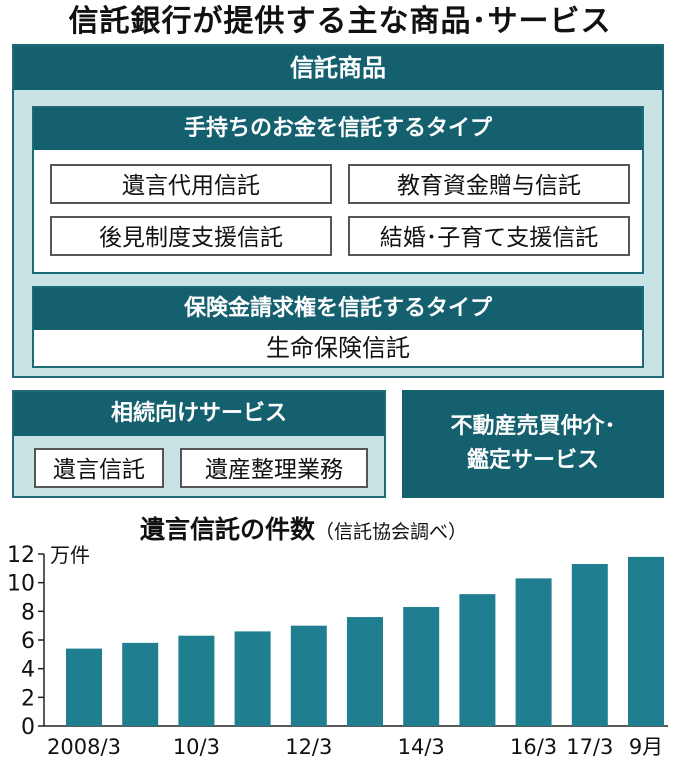  What do you see at coordinates (28, 698) in the screenshot?
I see `y-tick-label: 2` at bounding box center [28, 698].